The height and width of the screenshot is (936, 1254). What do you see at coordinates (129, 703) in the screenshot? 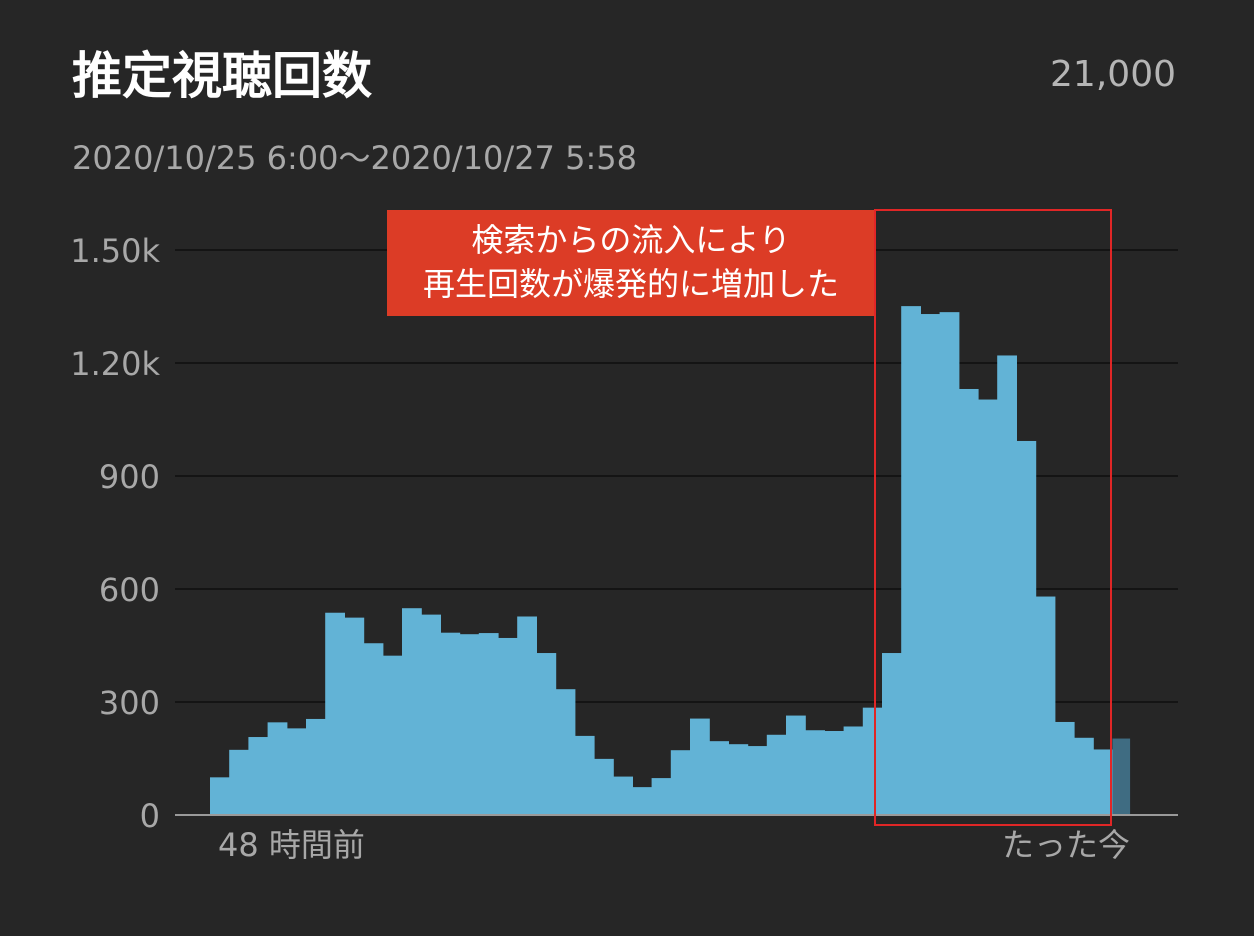
I see `y-tick-label: 300` at bounding box center [129, 703].